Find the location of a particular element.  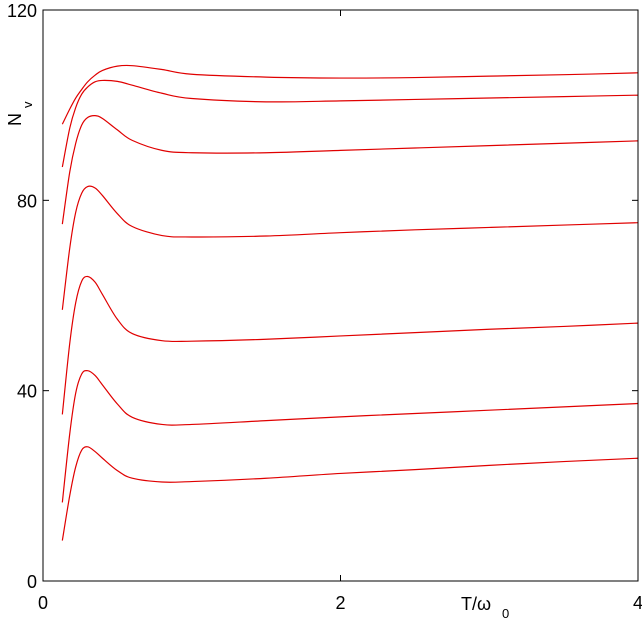

y-axis-label-subscript: v is located at coordinates (27, 104).